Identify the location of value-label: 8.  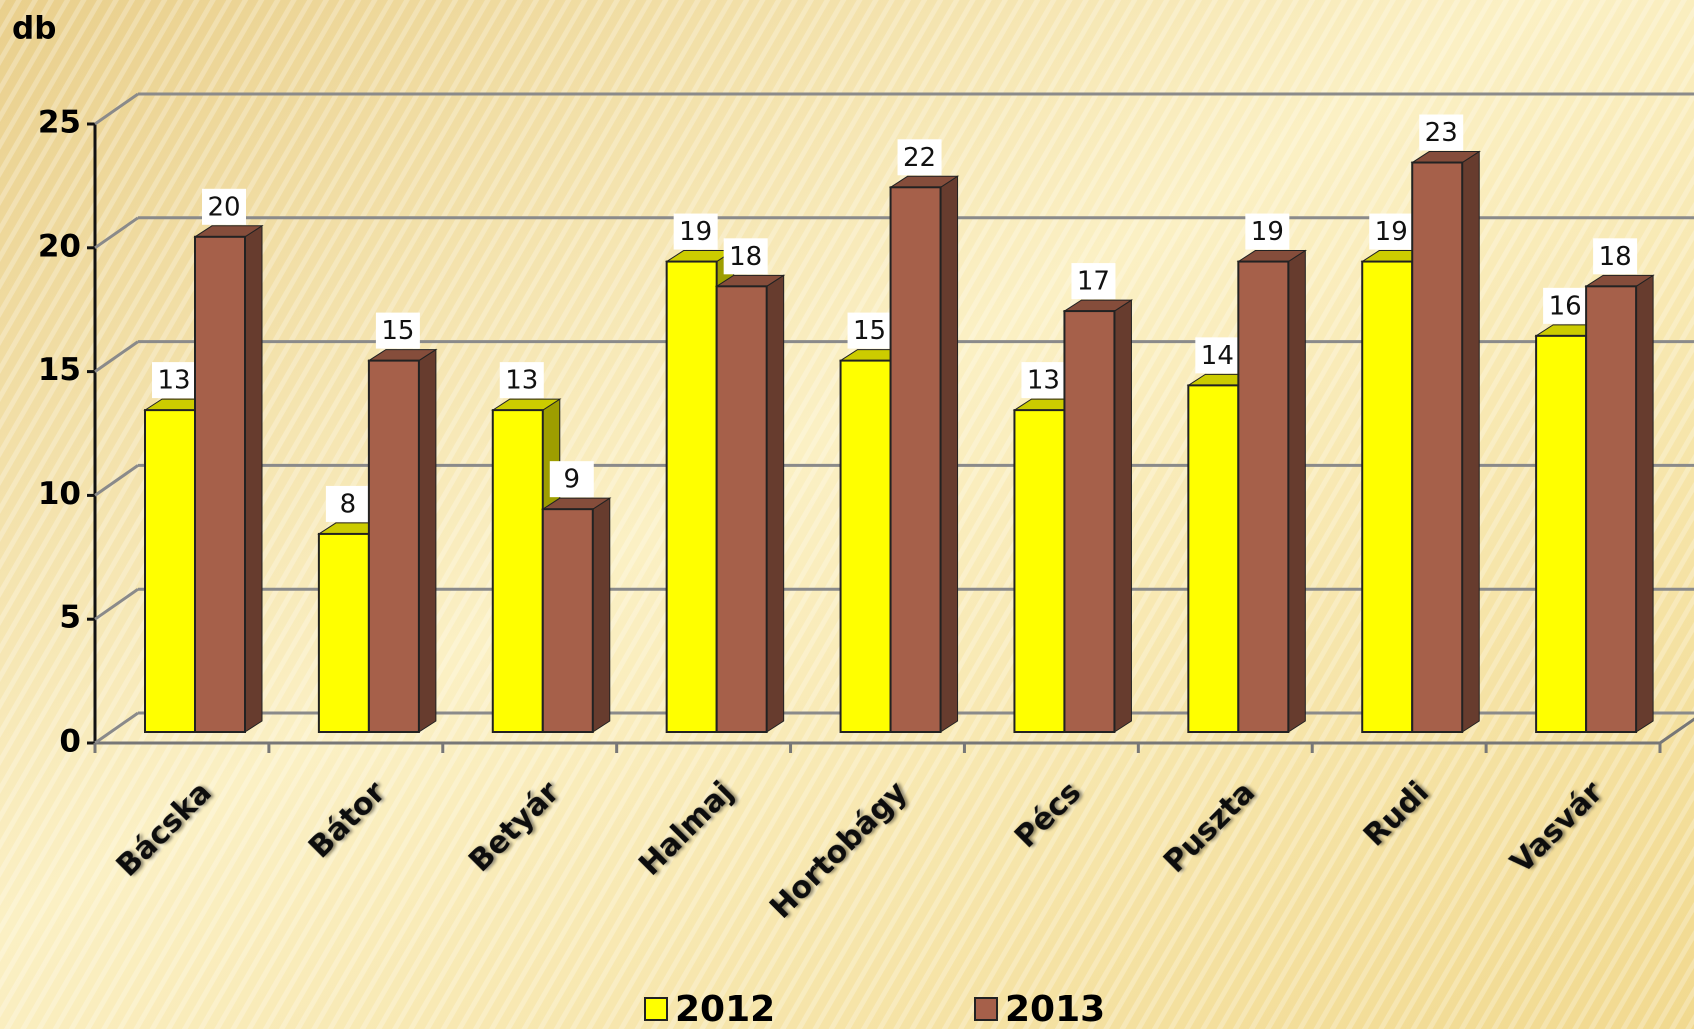
(348, 504).